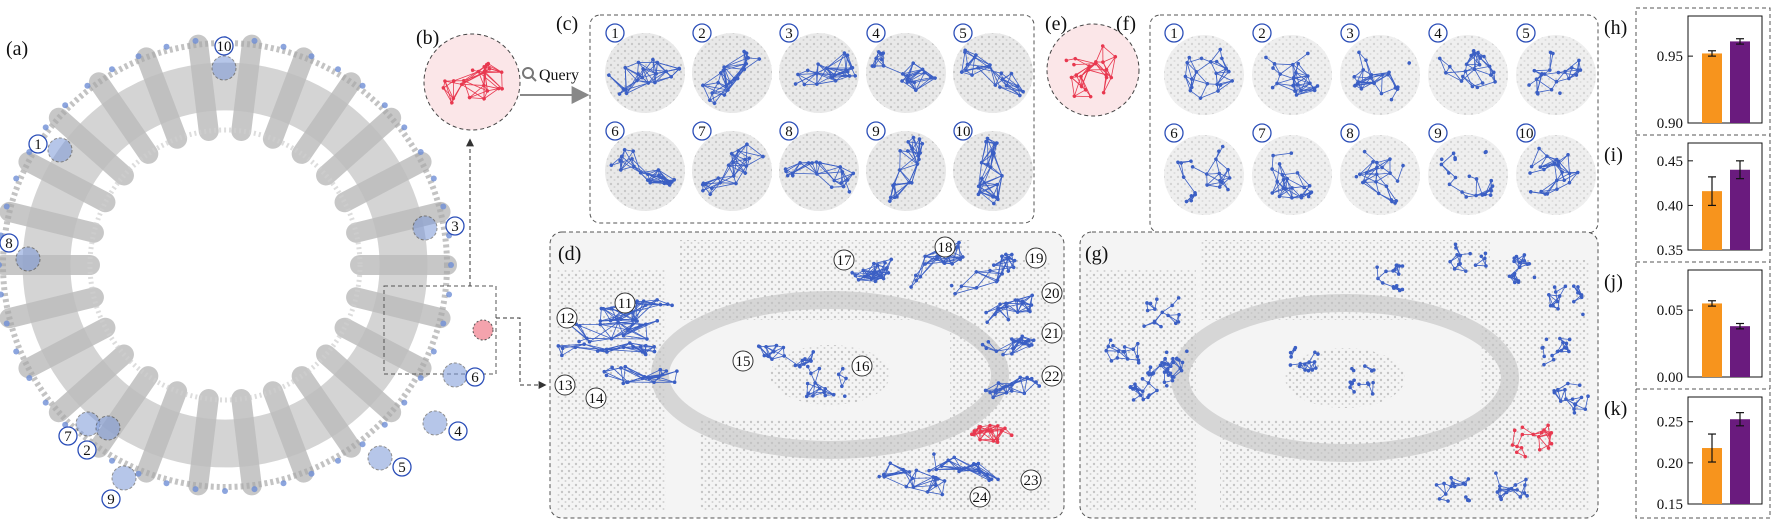 The height and width of the screenshot is (524, 1776). I want to click on bar-purple, so click(1740, 461).